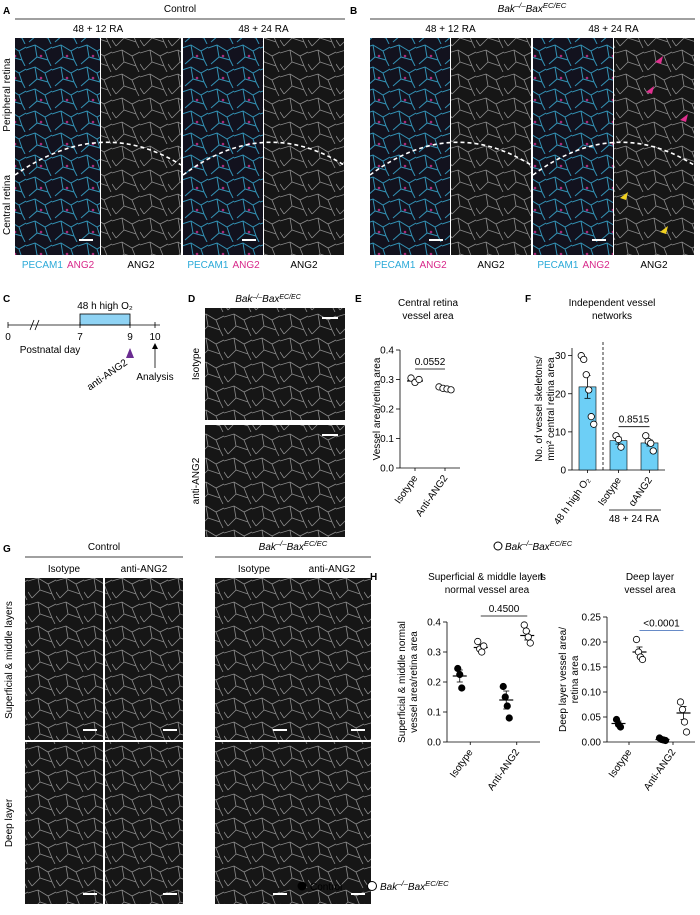 The width and height of the screenshot is (700, 915). What do you see at coordinates (504, 609) in the screenshot?
I see `comparison-label: 0.4500` at bounding box center [504, 609].